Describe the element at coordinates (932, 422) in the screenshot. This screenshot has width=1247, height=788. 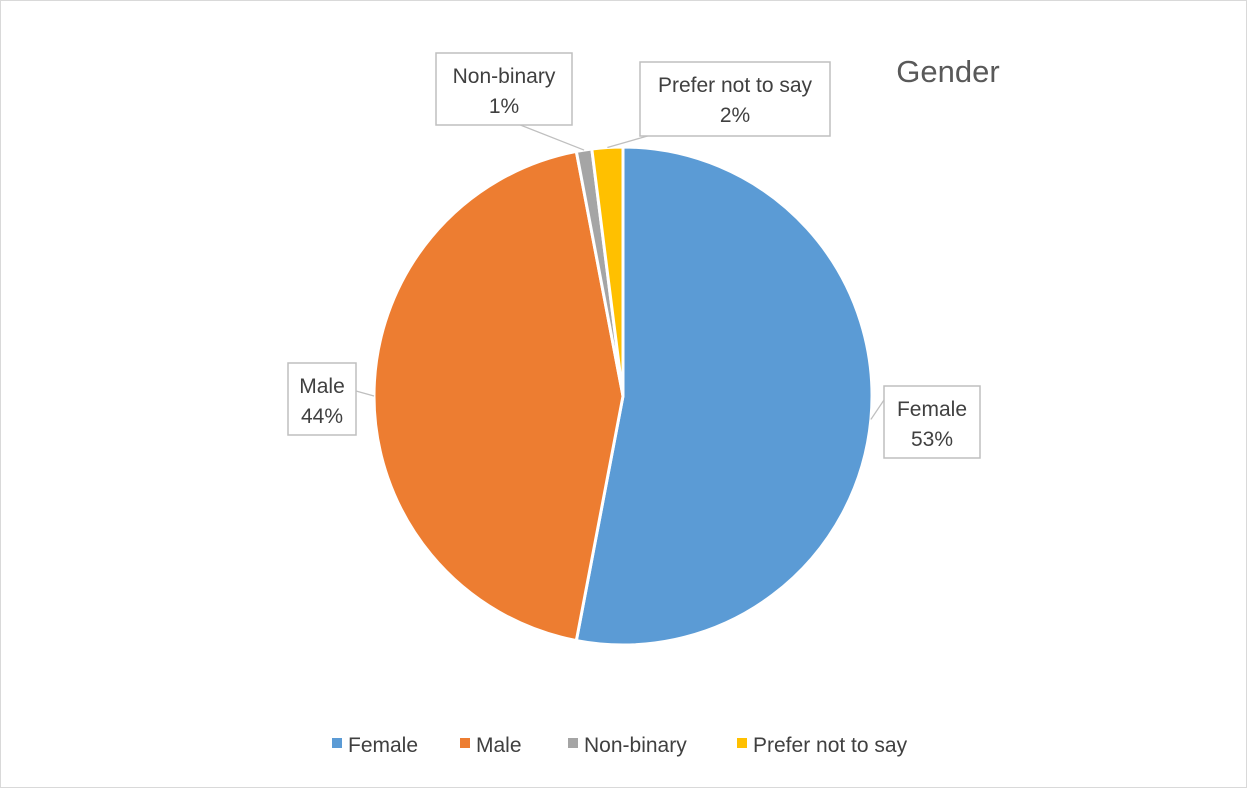
I see `data-label-box-female` at that location.